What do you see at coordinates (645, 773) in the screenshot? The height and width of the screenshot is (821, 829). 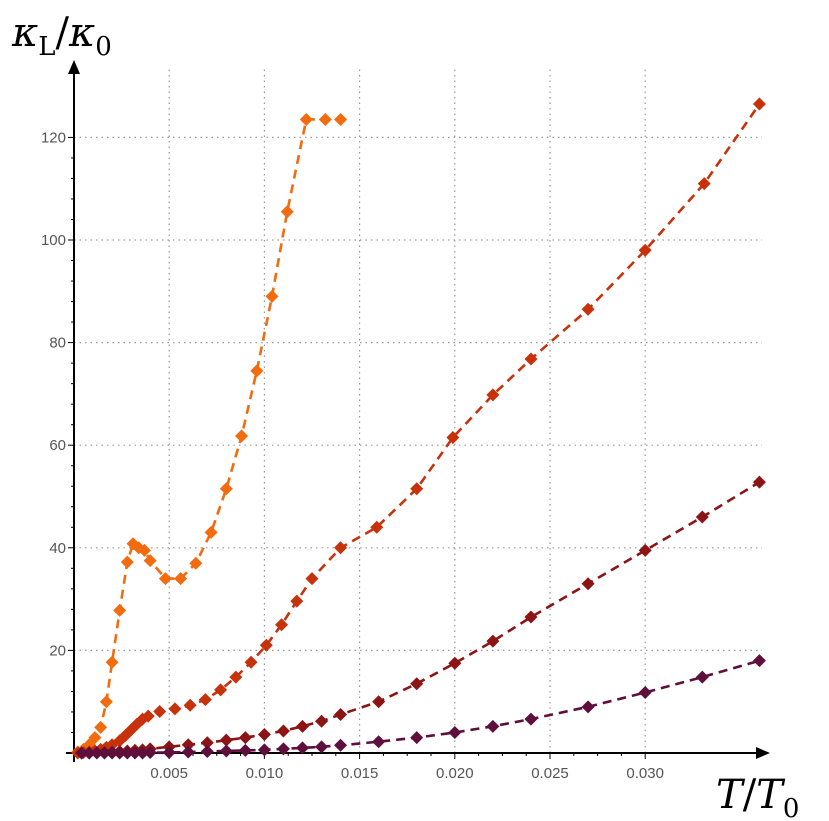 I see `x-tick-label: 0.030` at bounding box center [645, 773].